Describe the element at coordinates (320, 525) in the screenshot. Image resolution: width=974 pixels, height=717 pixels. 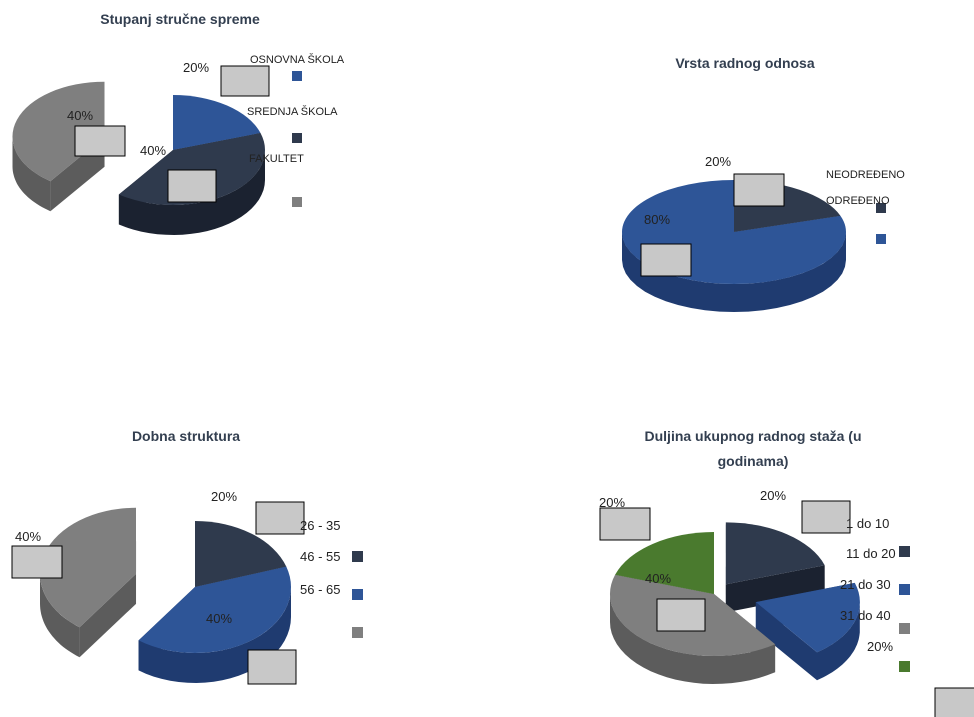
I see `legend-label: 26 - 35` at that location.